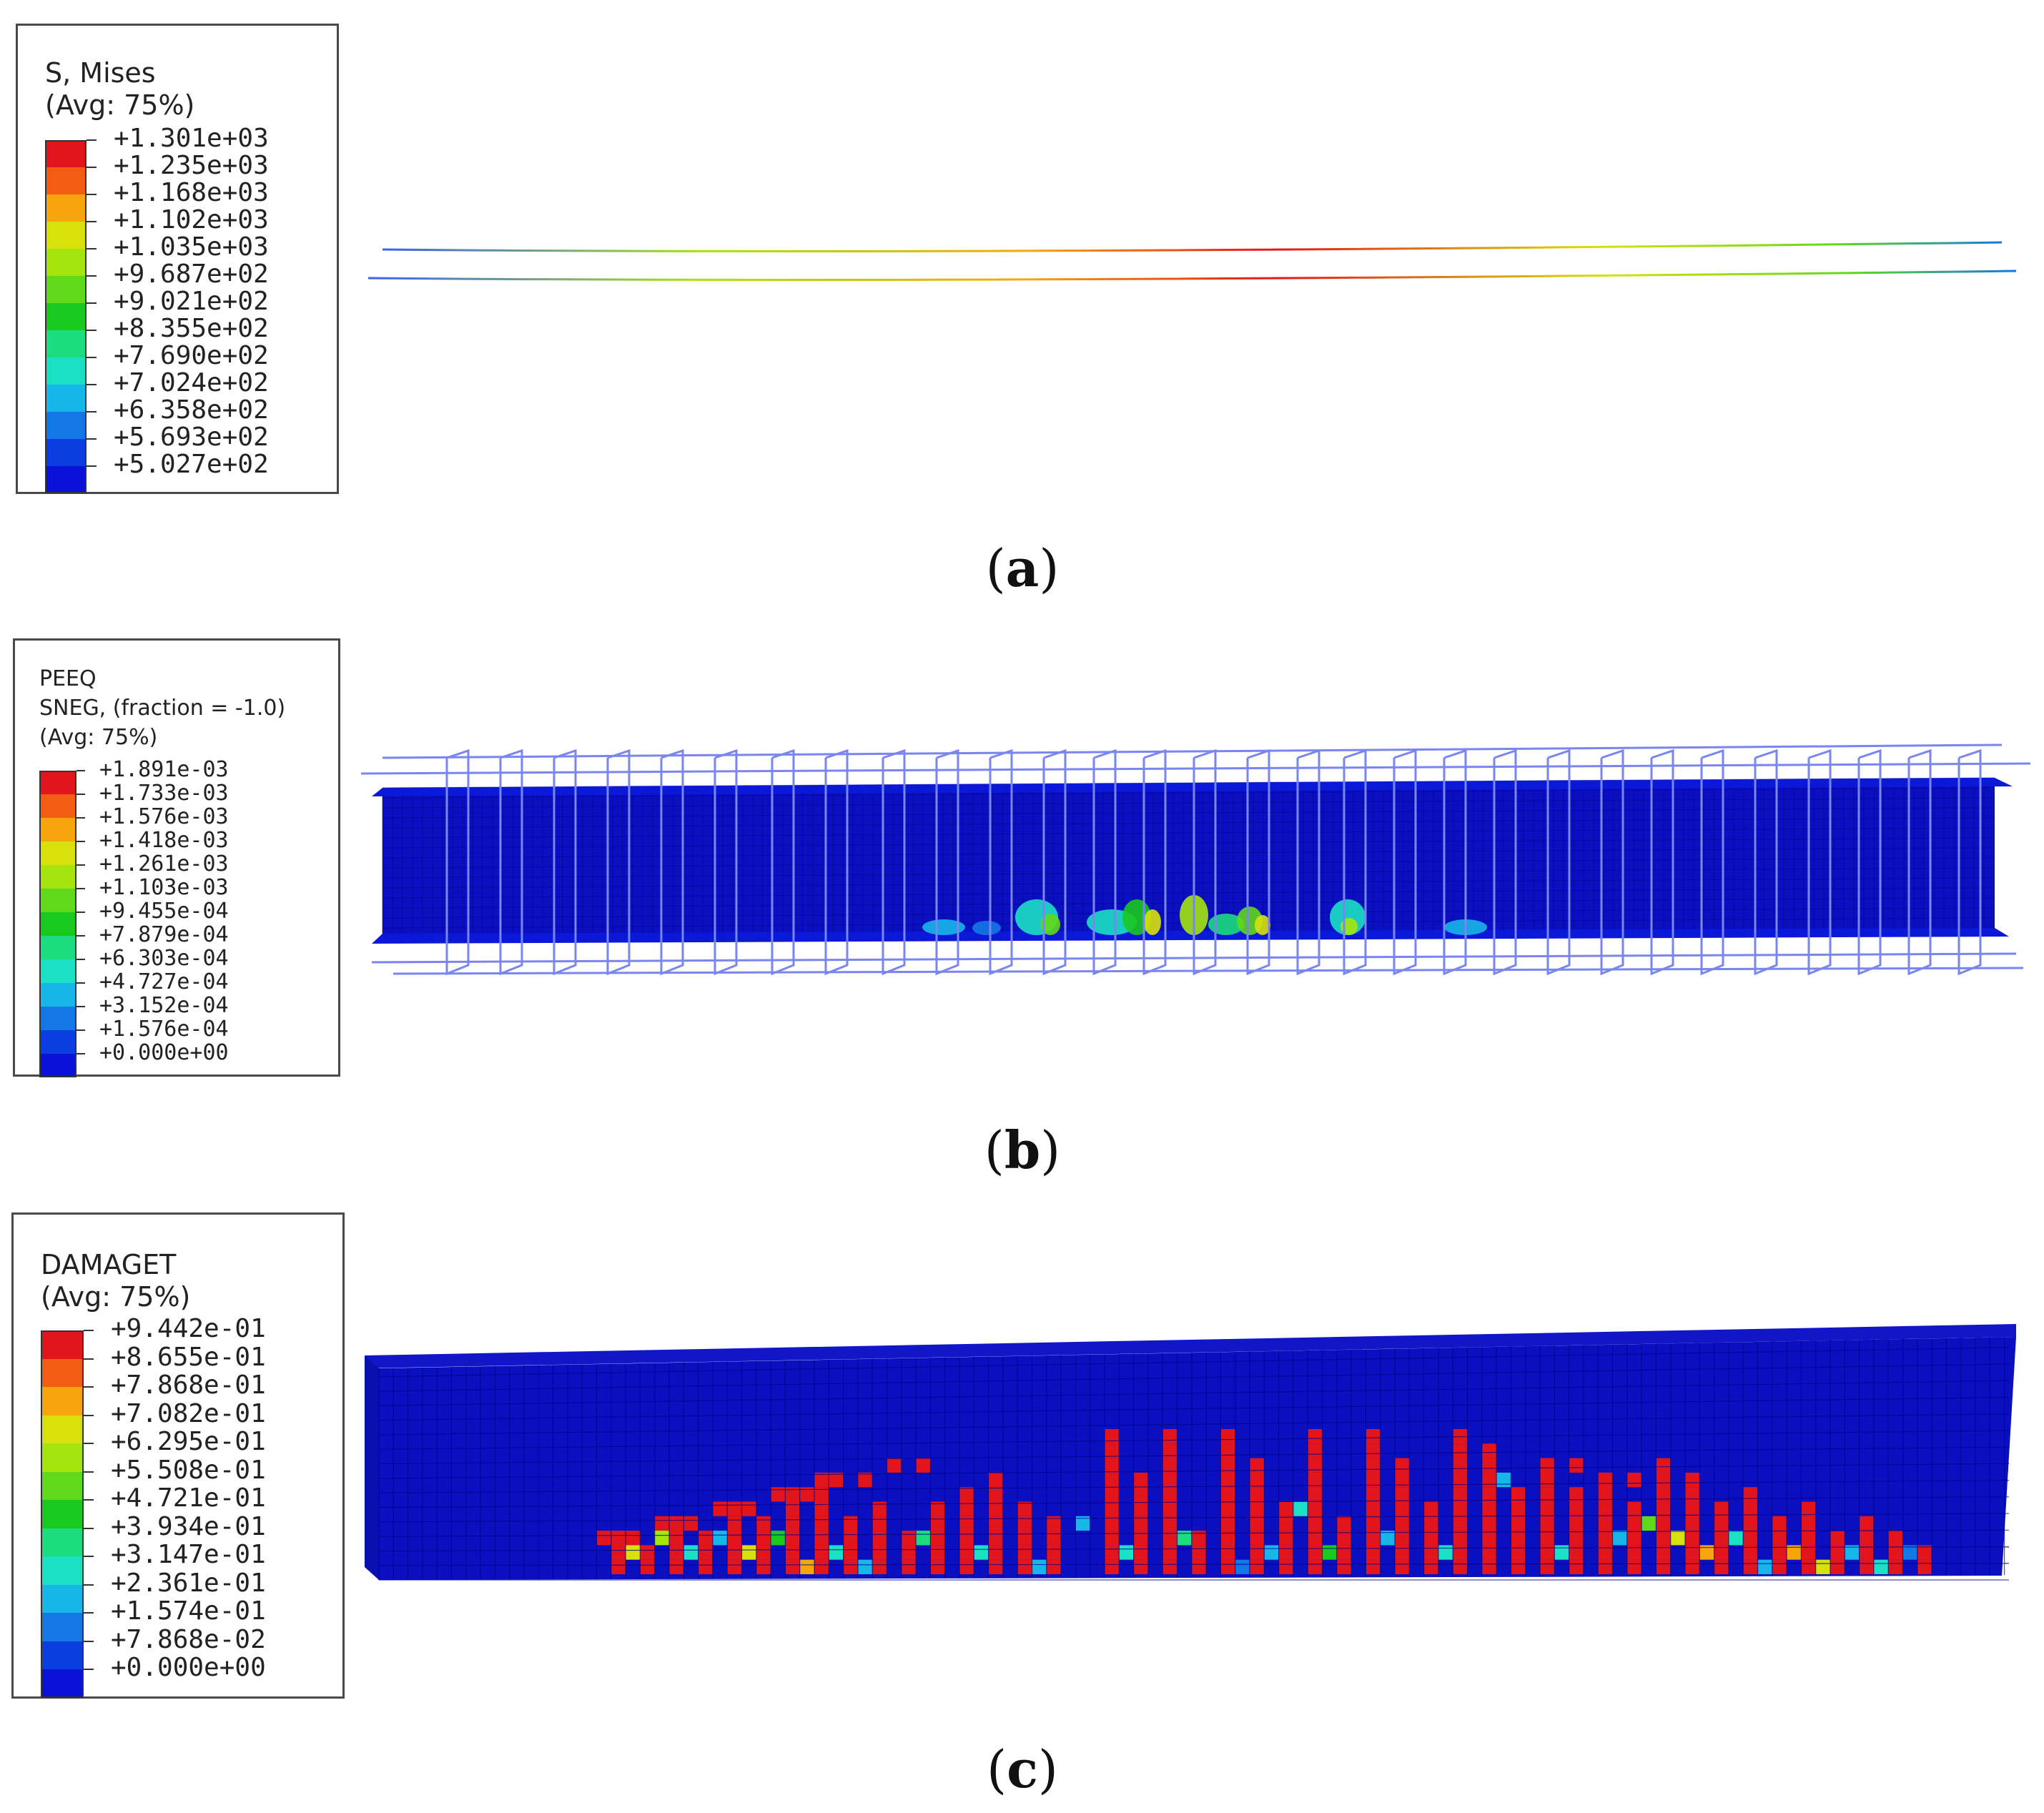 This screenshot has height=1813, width=2044. What do you see at coordinates (372, 1467) in the screenshot?
I see `concrete-left-face` at bounding box center [372, 1467].